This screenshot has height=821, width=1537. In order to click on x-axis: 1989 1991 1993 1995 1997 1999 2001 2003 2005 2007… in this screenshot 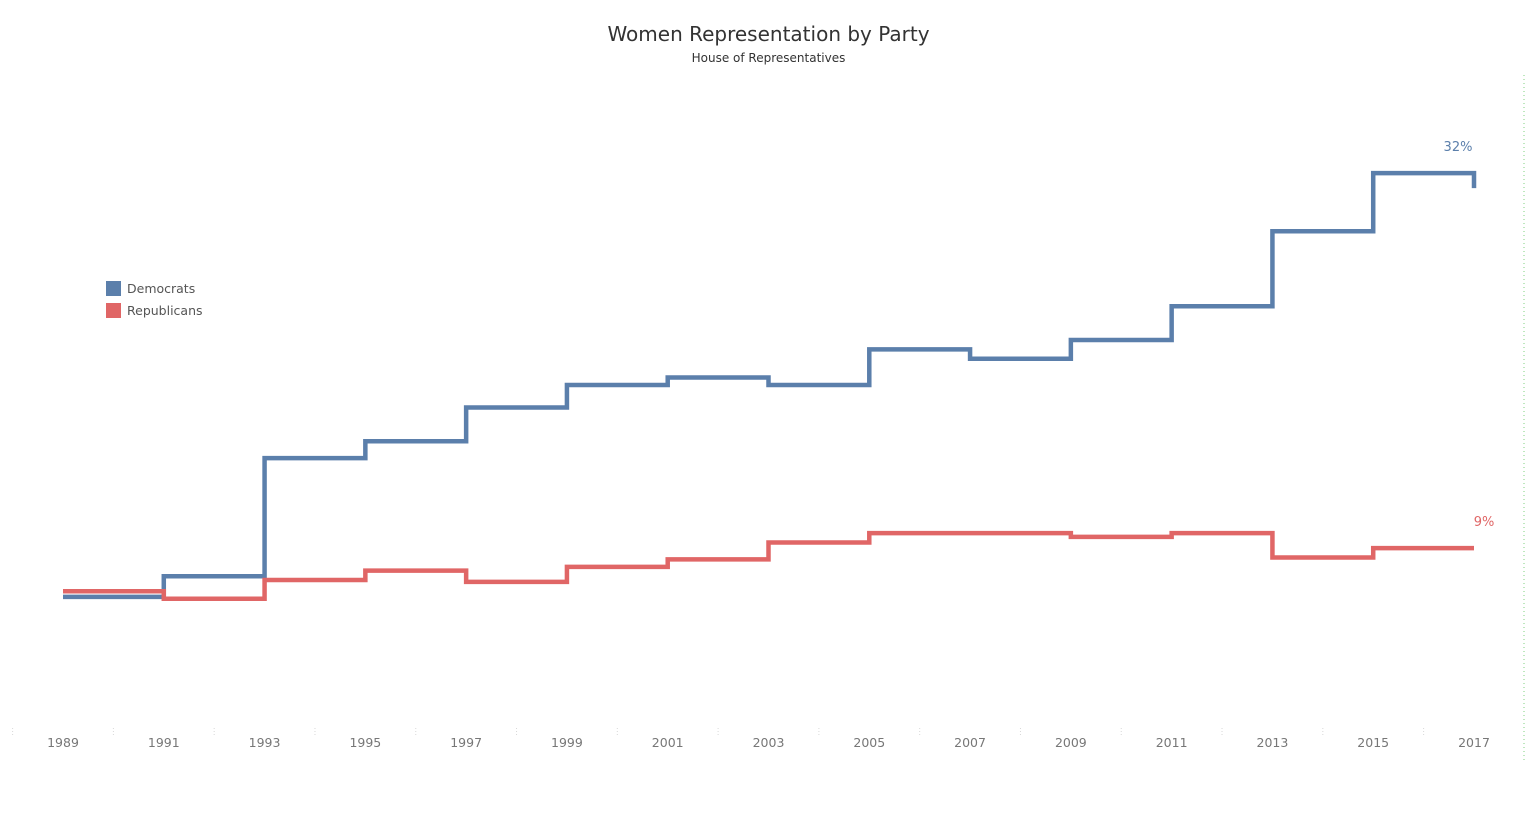, I will do `click(751, 739)`.